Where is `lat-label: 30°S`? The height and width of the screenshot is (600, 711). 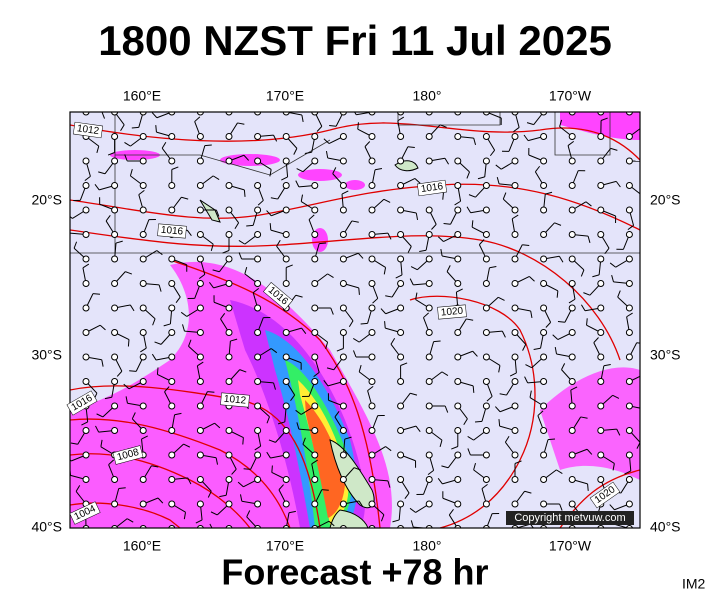 lat-label: 30°S is located at coordinates (46, 355).